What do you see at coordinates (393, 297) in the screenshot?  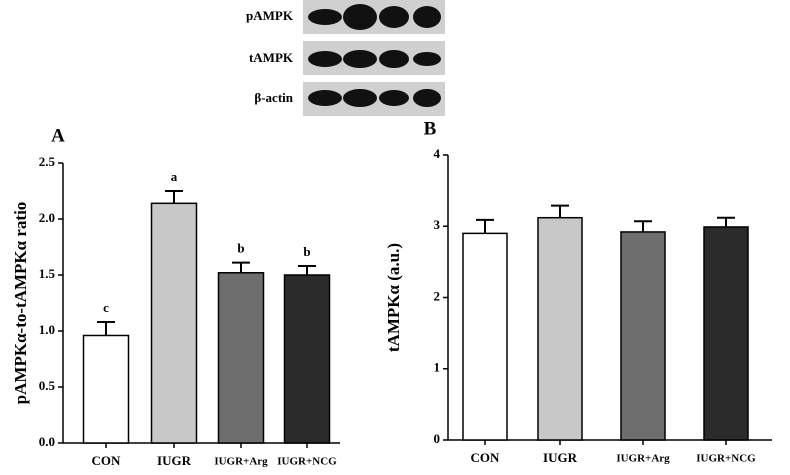 I see `y-axis-label: tAMPKα (a.u.)` at bounding box center [393, 297].